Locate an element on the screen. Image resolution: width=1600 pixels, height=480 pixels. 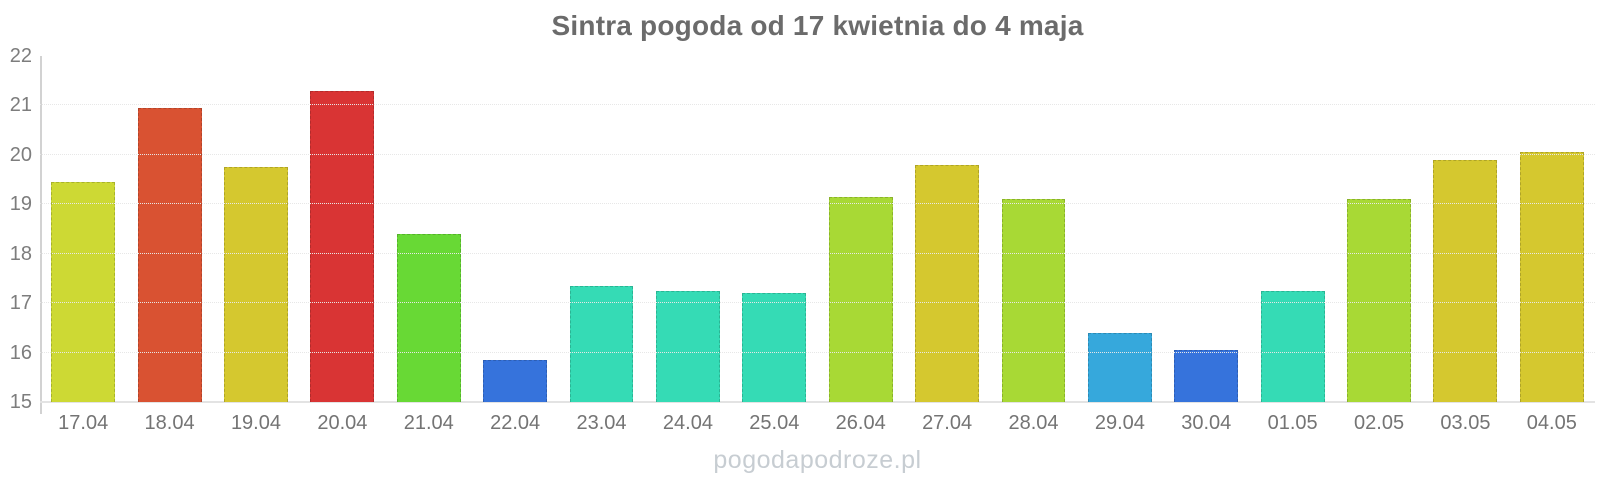
bar-slot-17.04: 17.04 is located at coordinates (83, 245).